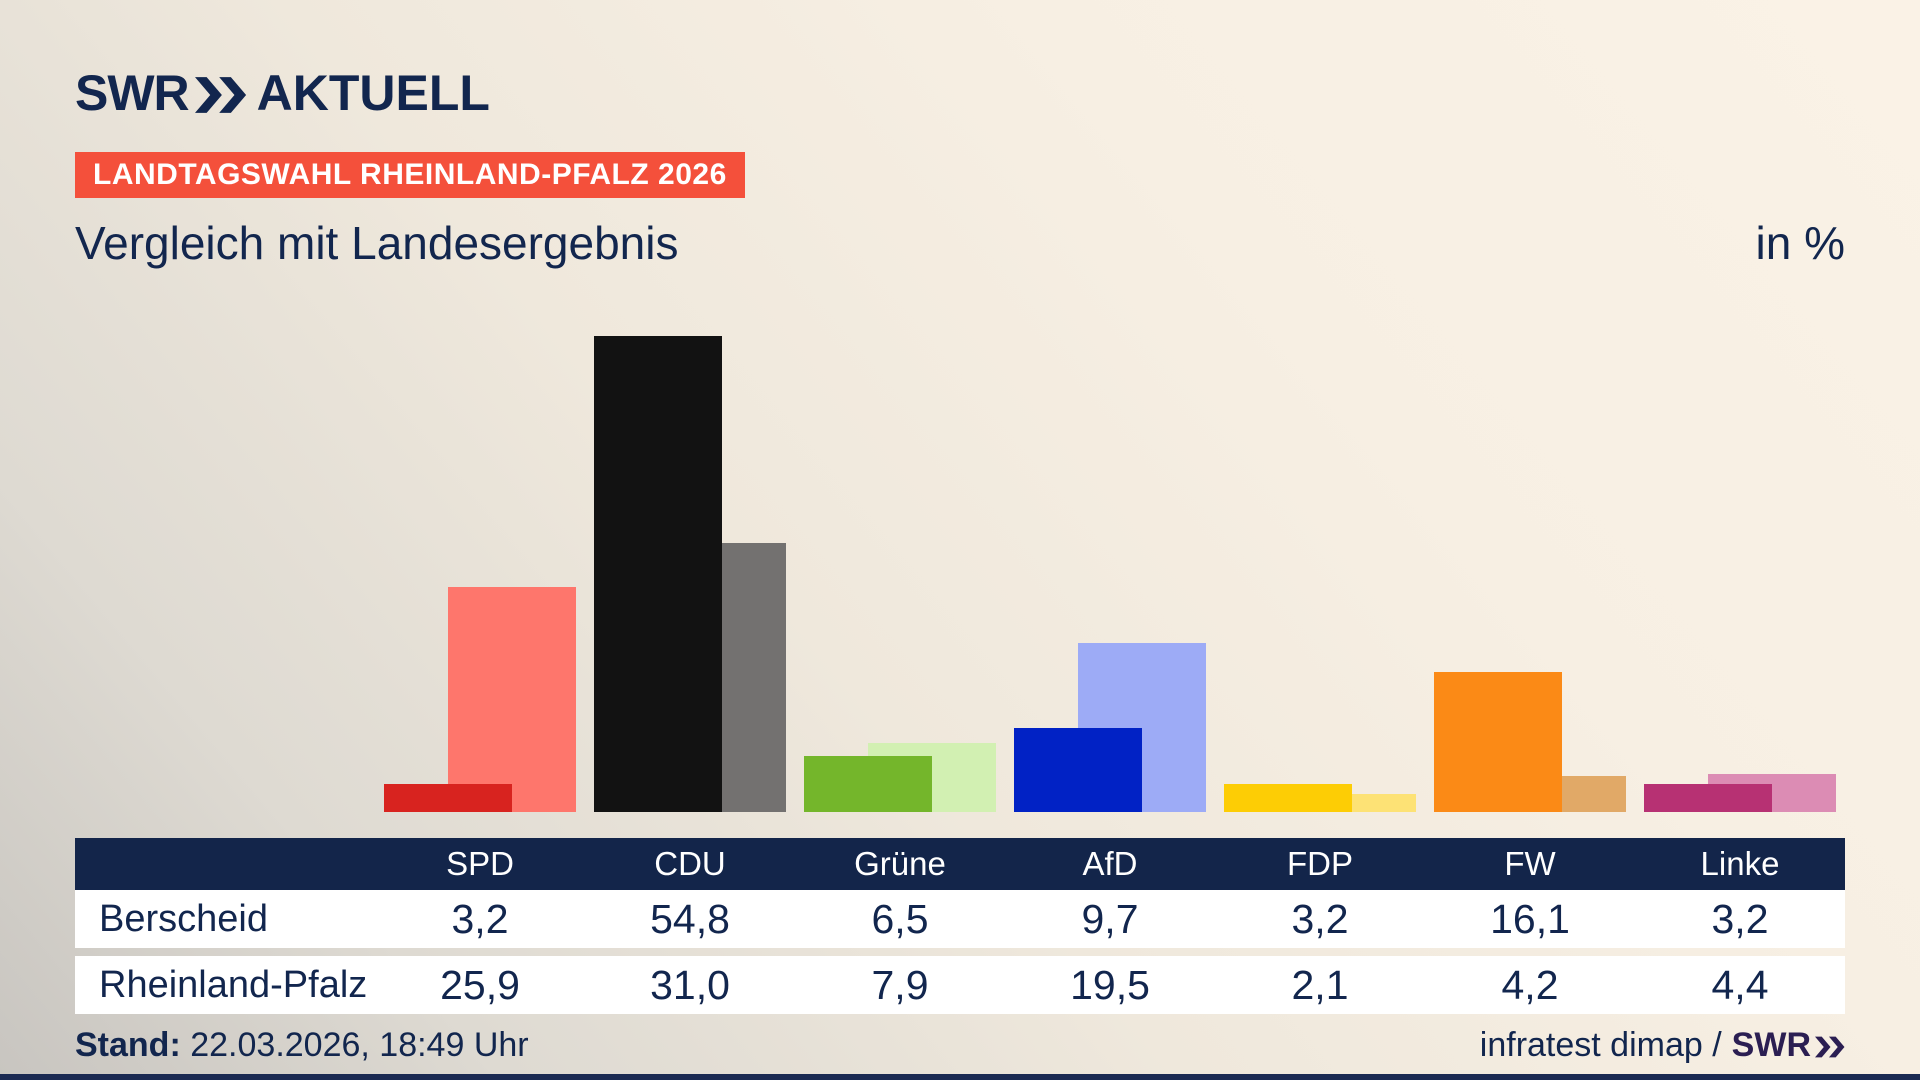  What do you see at coordinates (960, 919) in the screenshot?
I see `table-row-berscheid: Berscheid 3,2 54,8 6,5 9,7 3,2 16,1 3,2` at bounding box center [960, 919].